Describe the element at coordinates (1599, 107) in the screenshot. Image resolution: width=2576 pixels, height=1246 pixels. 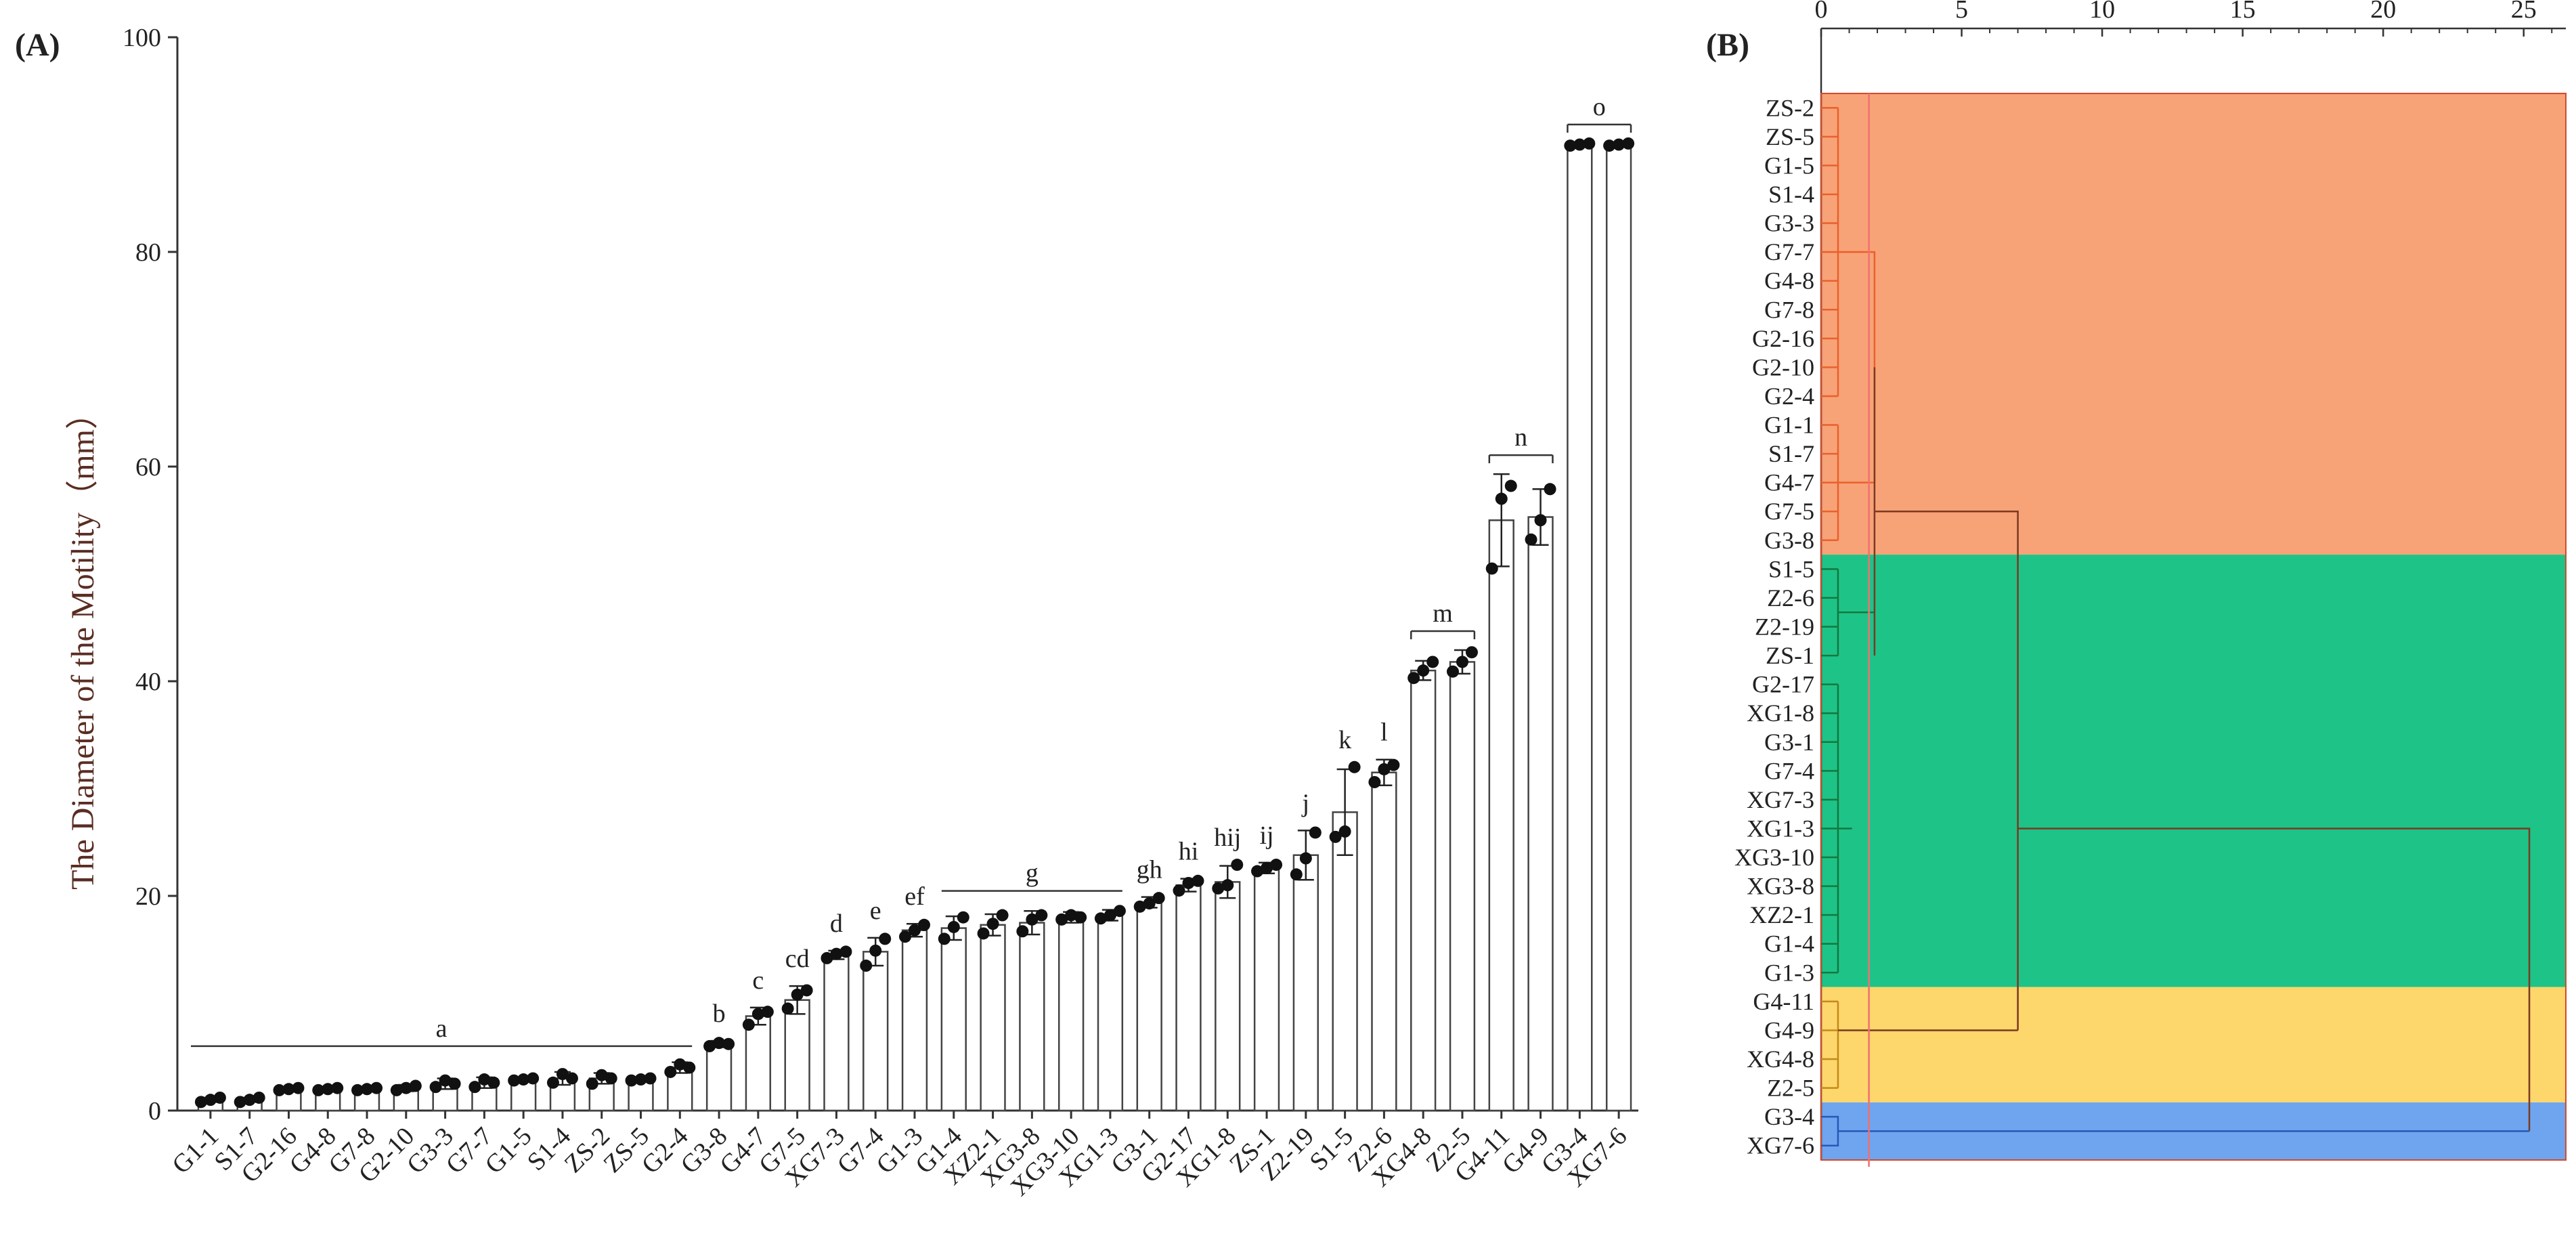
I see `significance-letter: o` at that location.